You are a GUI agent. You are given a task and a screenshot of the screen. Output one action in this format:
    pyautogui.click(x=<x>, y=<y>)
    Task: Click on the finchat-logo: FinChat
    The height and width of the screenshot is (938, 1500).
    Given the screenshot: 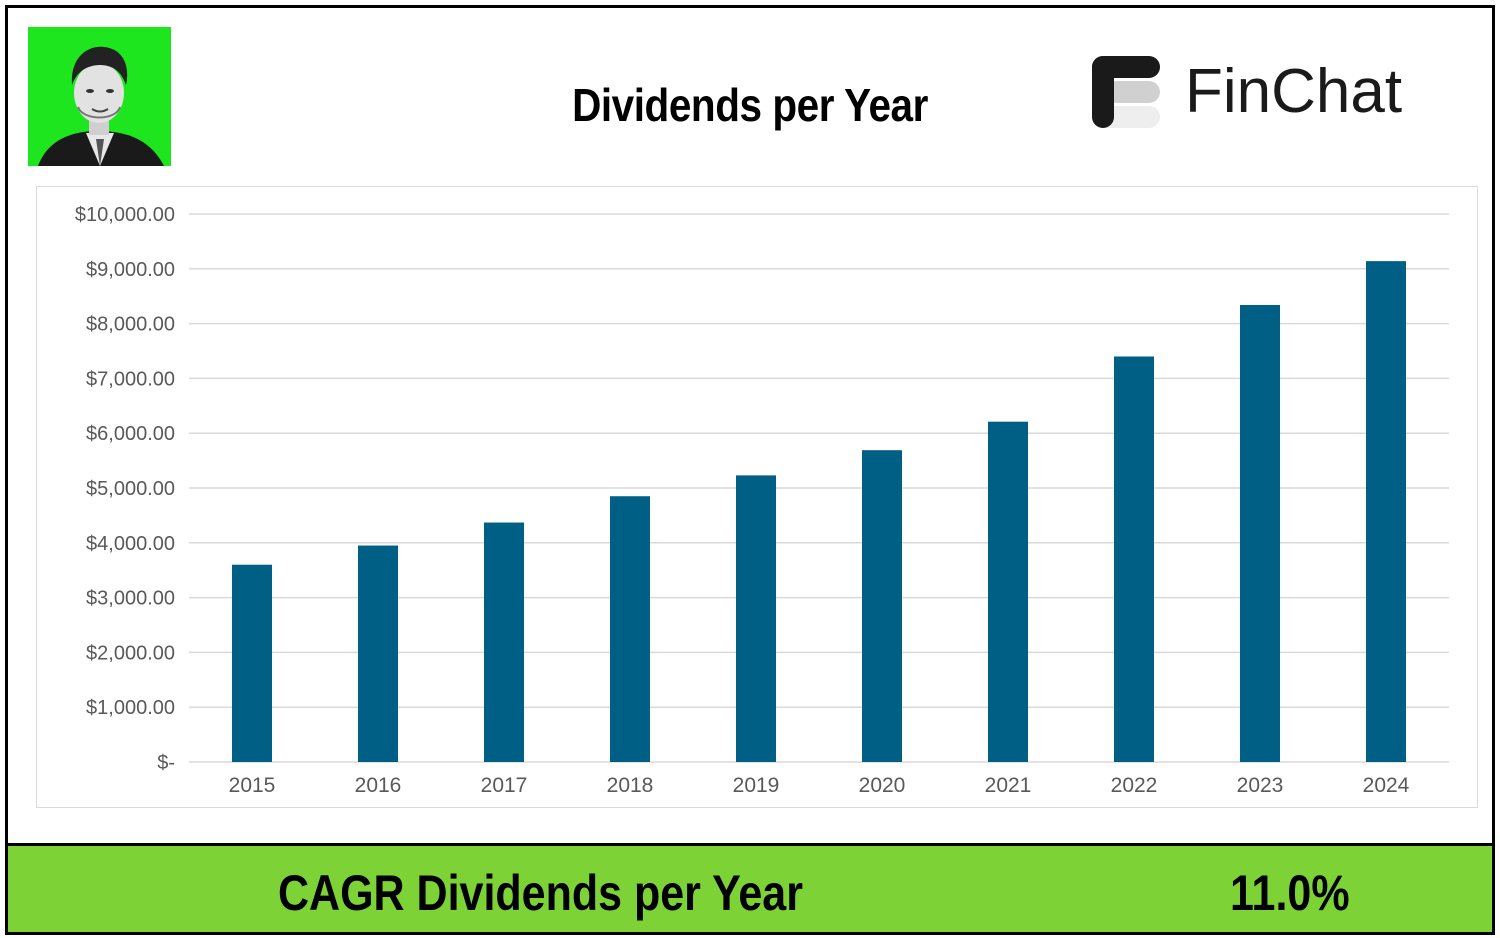 What is the action you would take?
    pyautogui.click(x=1260, y=92)
    